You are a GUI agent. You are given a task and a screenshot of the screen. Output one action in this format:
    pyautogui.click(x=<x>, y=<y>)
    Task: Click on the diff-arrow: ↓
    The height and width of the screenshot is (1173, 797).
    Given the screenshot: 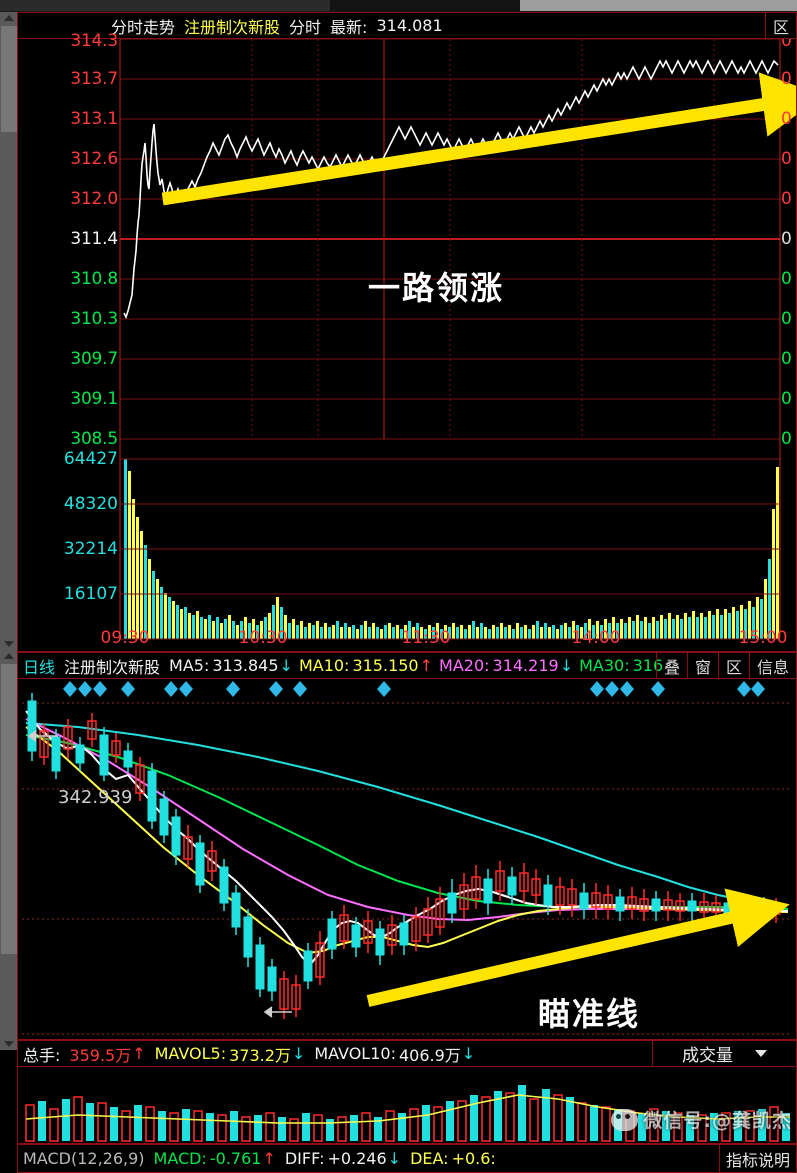 What is the action you would take?
    pyautogui.click(x=394, y=1158)
    